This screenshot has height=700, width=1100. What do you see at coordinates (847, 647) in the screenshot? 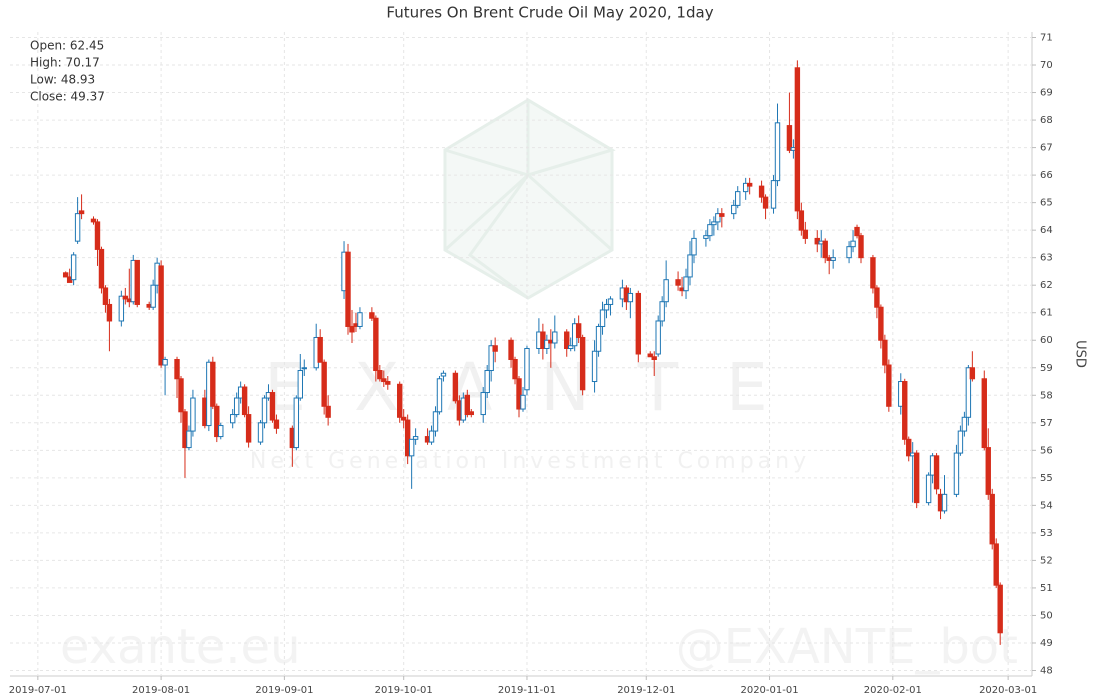
I see `watermark: @EXANTE_bot` at bounding box center [847, 647].